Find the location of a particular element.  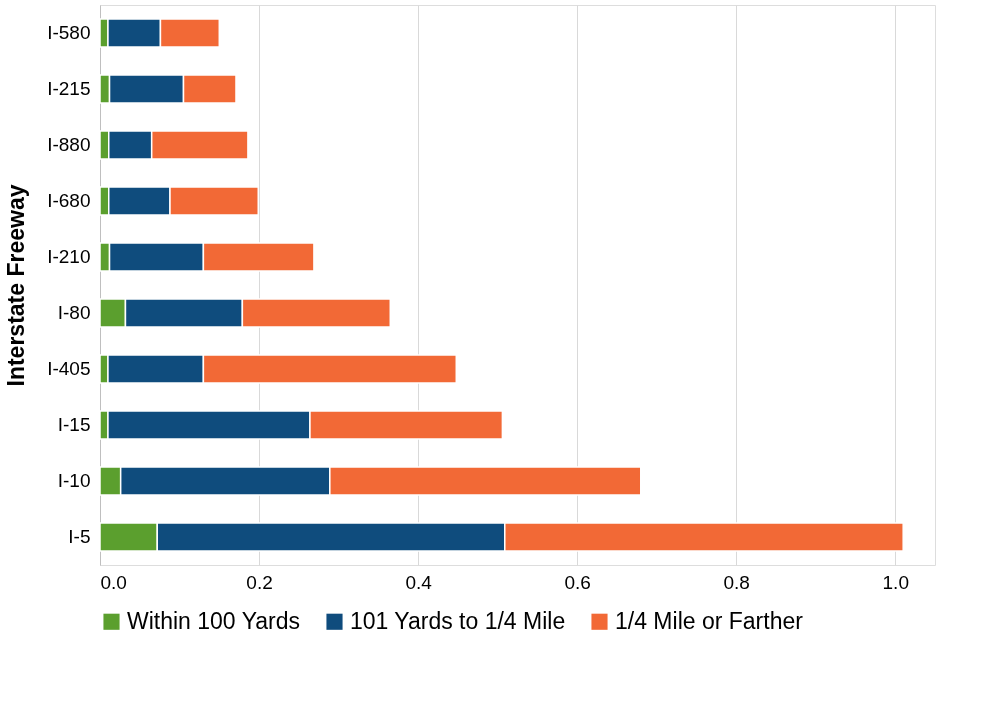

y-tick-label: I-210 is located at coordinates (69, 256).